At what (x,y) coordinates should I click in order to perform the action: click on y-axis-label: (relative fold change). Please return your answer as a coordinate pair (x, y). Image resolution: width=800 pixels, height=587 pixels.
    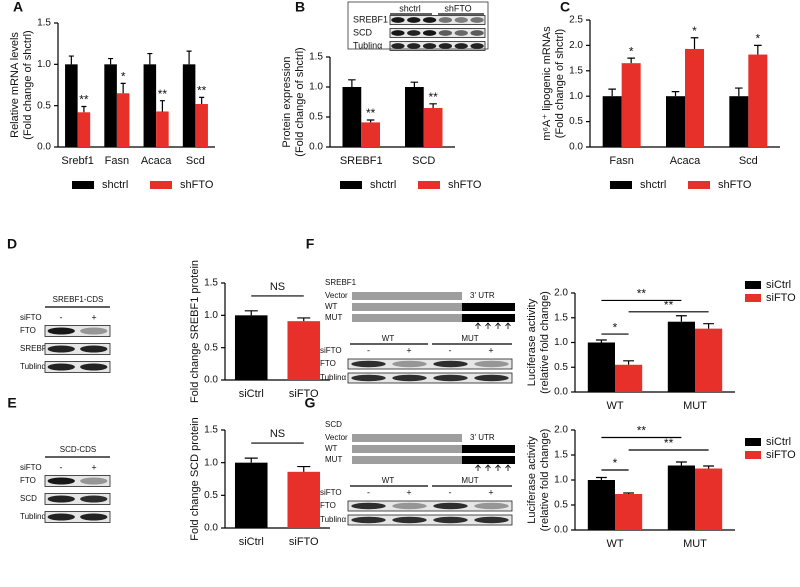
    Looking at the image, I should click on (545, 480).